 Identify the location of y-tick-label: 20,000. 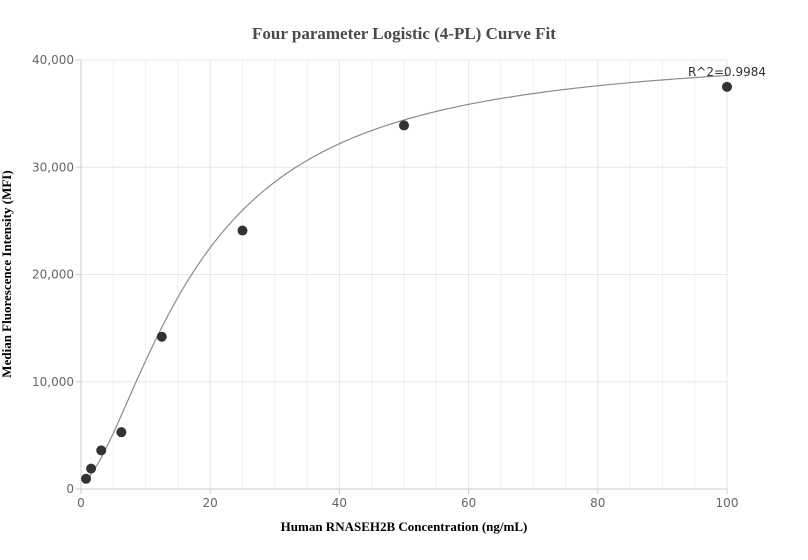
(53, 275).